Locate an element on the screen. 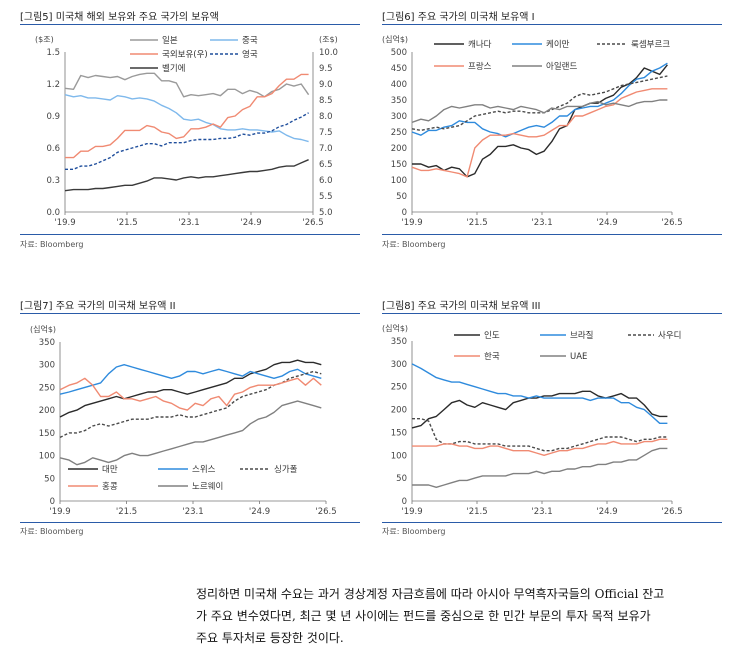 The image size is (750, 664). y-tick-label: 450 is located at coordinates (399, 69).